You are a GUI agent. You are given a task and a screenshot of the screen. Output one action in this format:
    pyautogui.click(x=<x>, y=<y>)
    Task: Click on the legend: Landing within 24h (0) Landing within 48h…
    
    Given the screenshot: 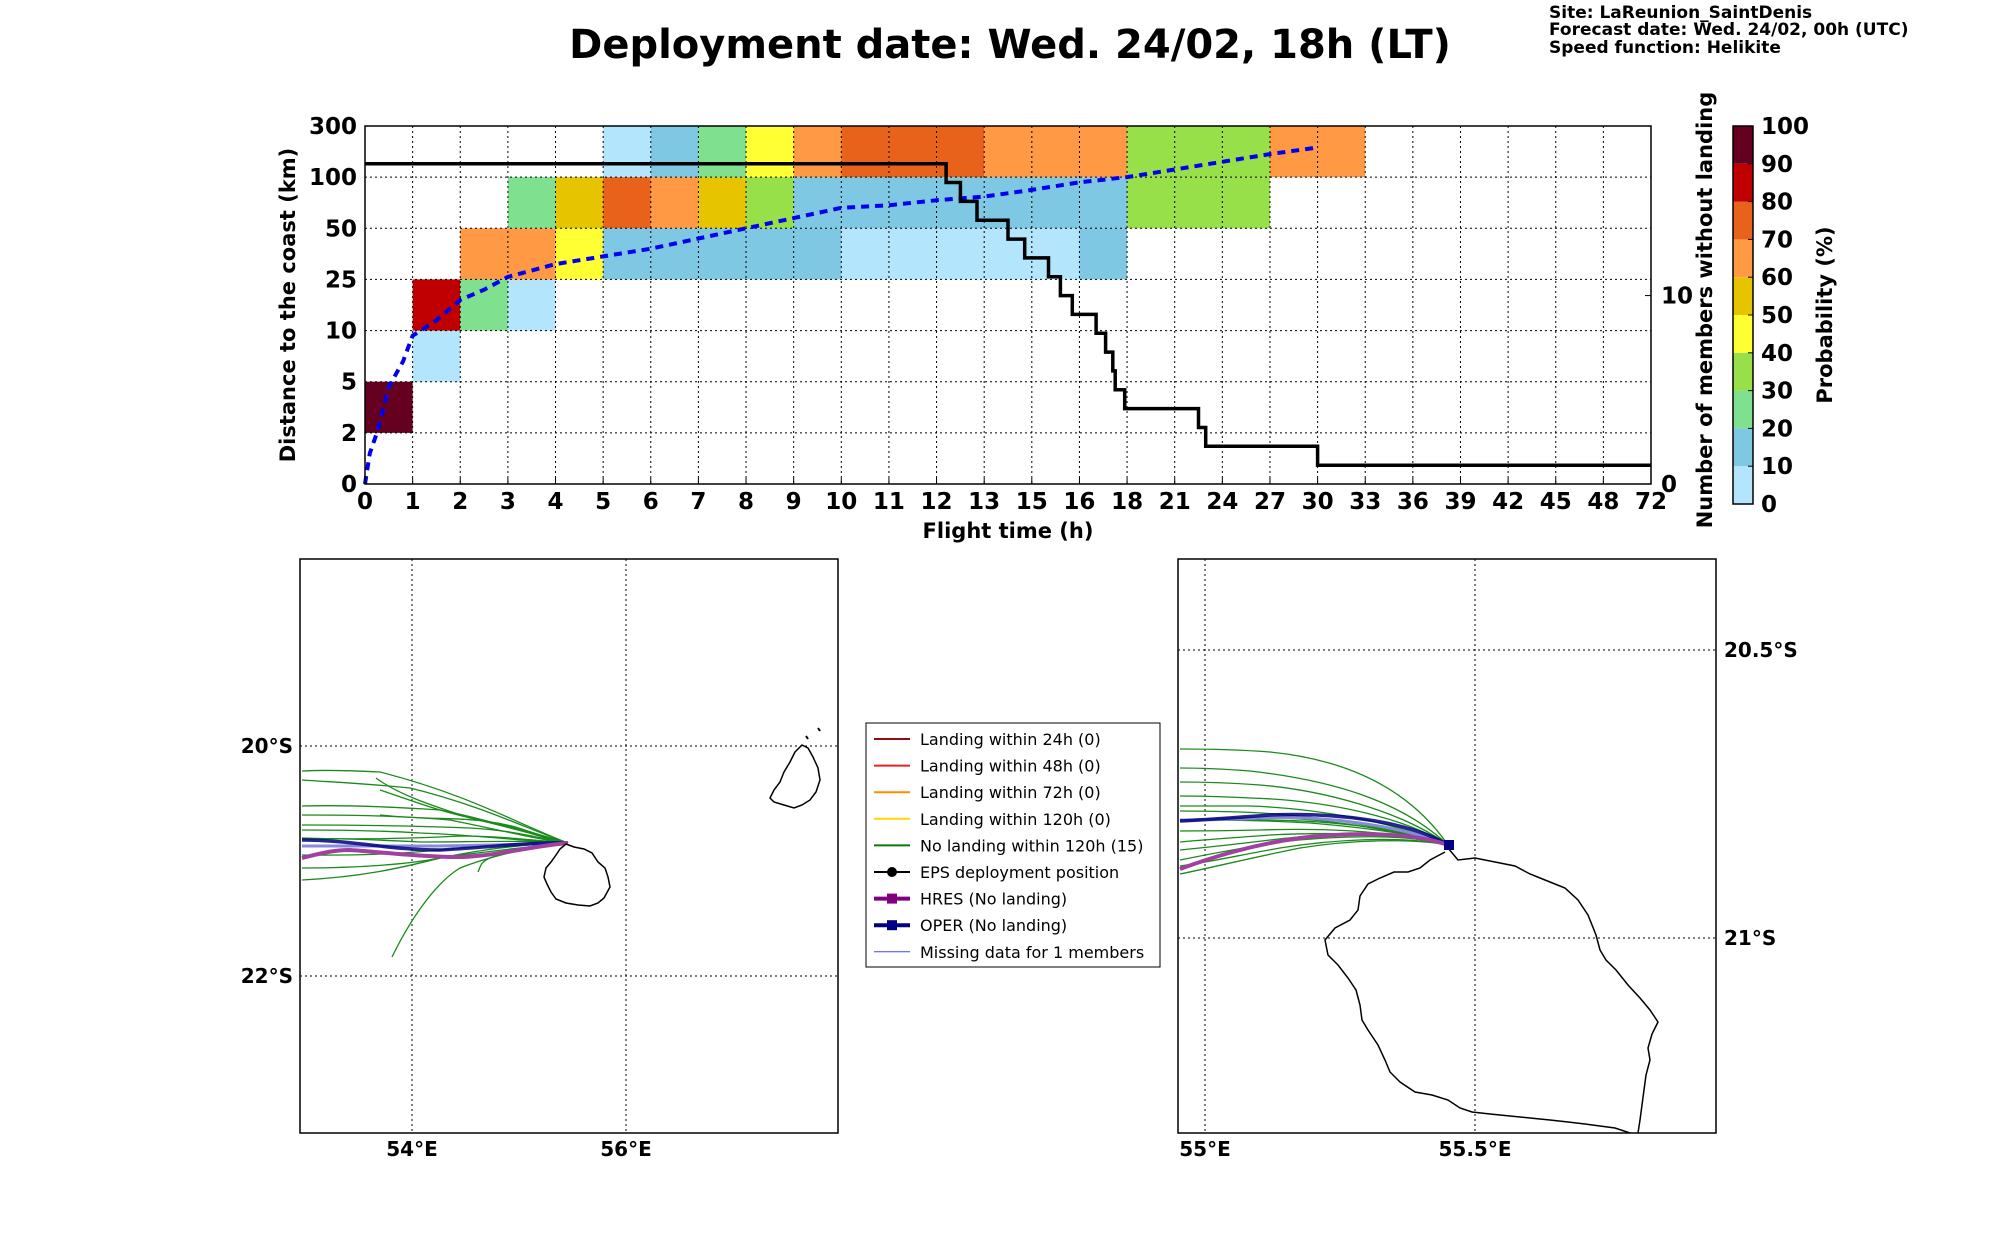 What is the action you would take?
    pyautogui.click(x=1013, y=845)
    